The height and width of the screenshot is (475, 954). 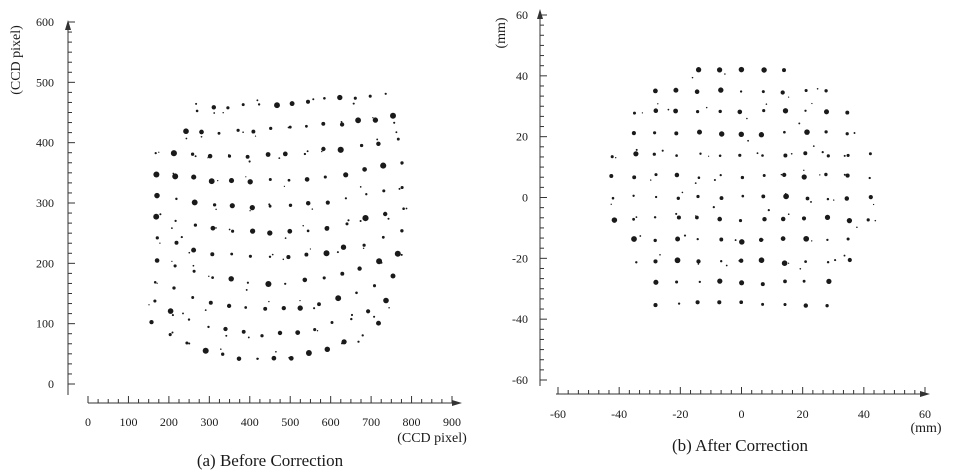 What do you see at coordinates (169, 422) in the screenshot?
I see `before-correction-x-tick-label: 200` at bounding box center [169, 422].